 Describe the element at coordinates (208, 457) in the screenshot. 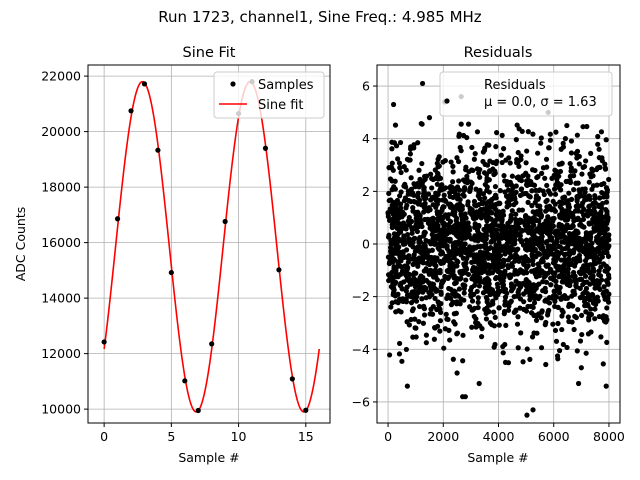

I see `sine-fit-xlabel: Sample #` at that location.